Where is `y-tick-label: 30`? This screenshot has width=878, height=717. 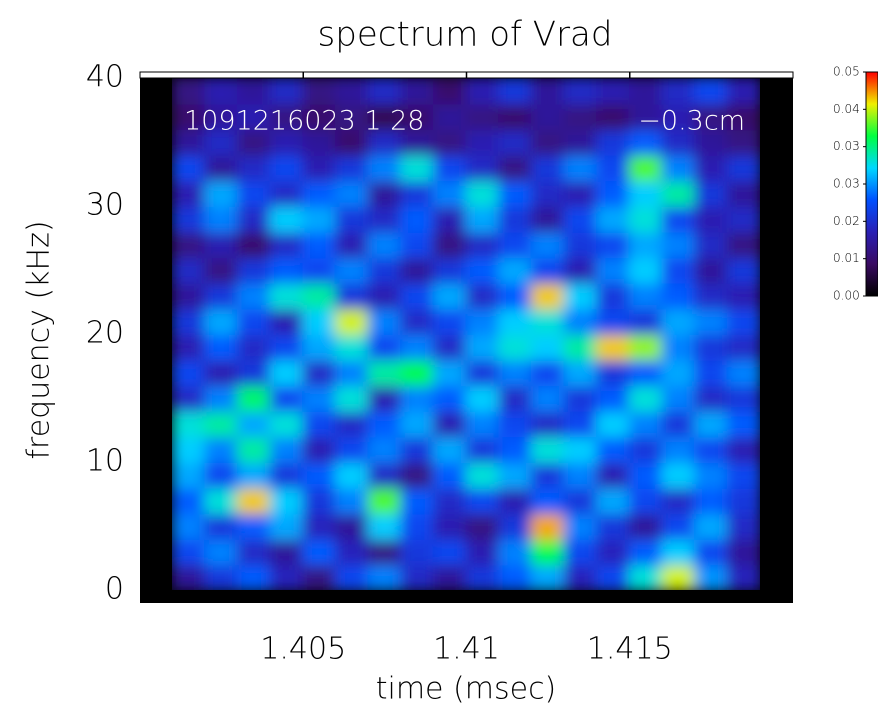 y-tick-label: 30 is located at coordinates (105, 205).